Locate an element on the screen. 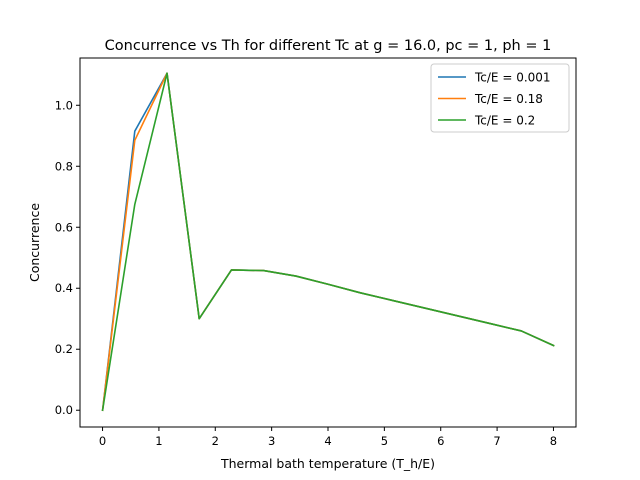 Image resolution: width=640 pixels, height=480 pixels. x-axis: 0 1 2 3 4 5 6 7 8 is located at coordinates (328, 437).